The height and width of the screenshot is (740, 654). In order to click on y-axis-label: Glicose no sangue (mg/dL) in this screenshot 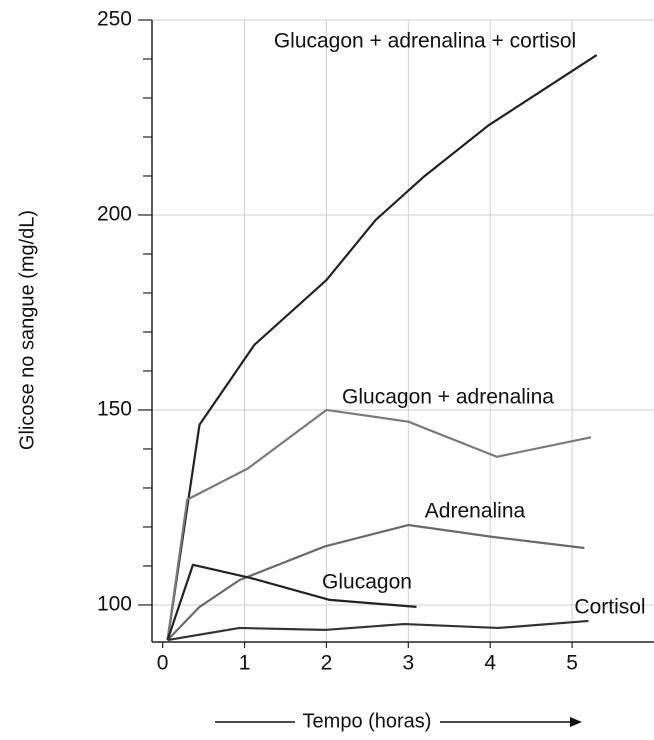, I will do `click(27, 330)`.